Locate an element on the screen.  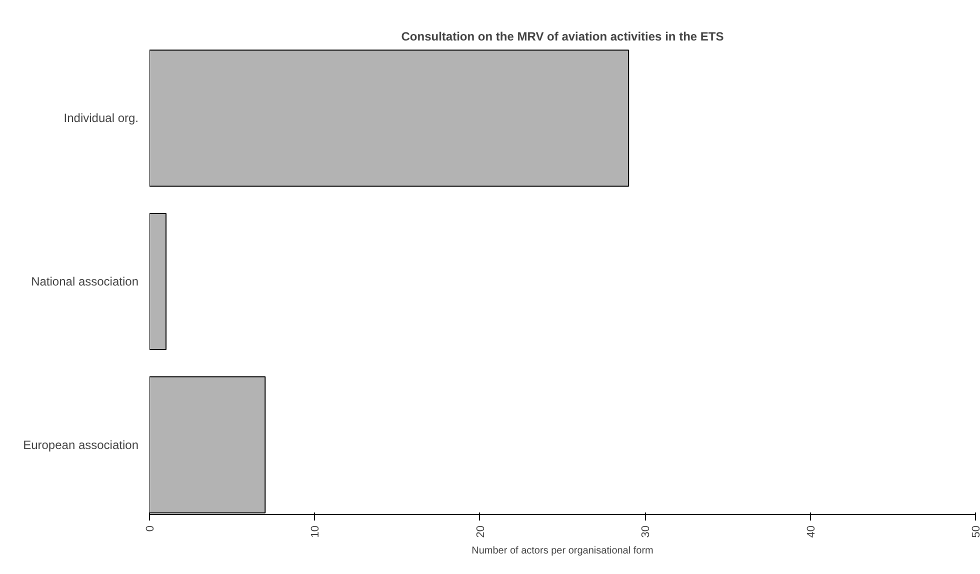
x-tick-label: 20 is located at coordinates (480, 531).